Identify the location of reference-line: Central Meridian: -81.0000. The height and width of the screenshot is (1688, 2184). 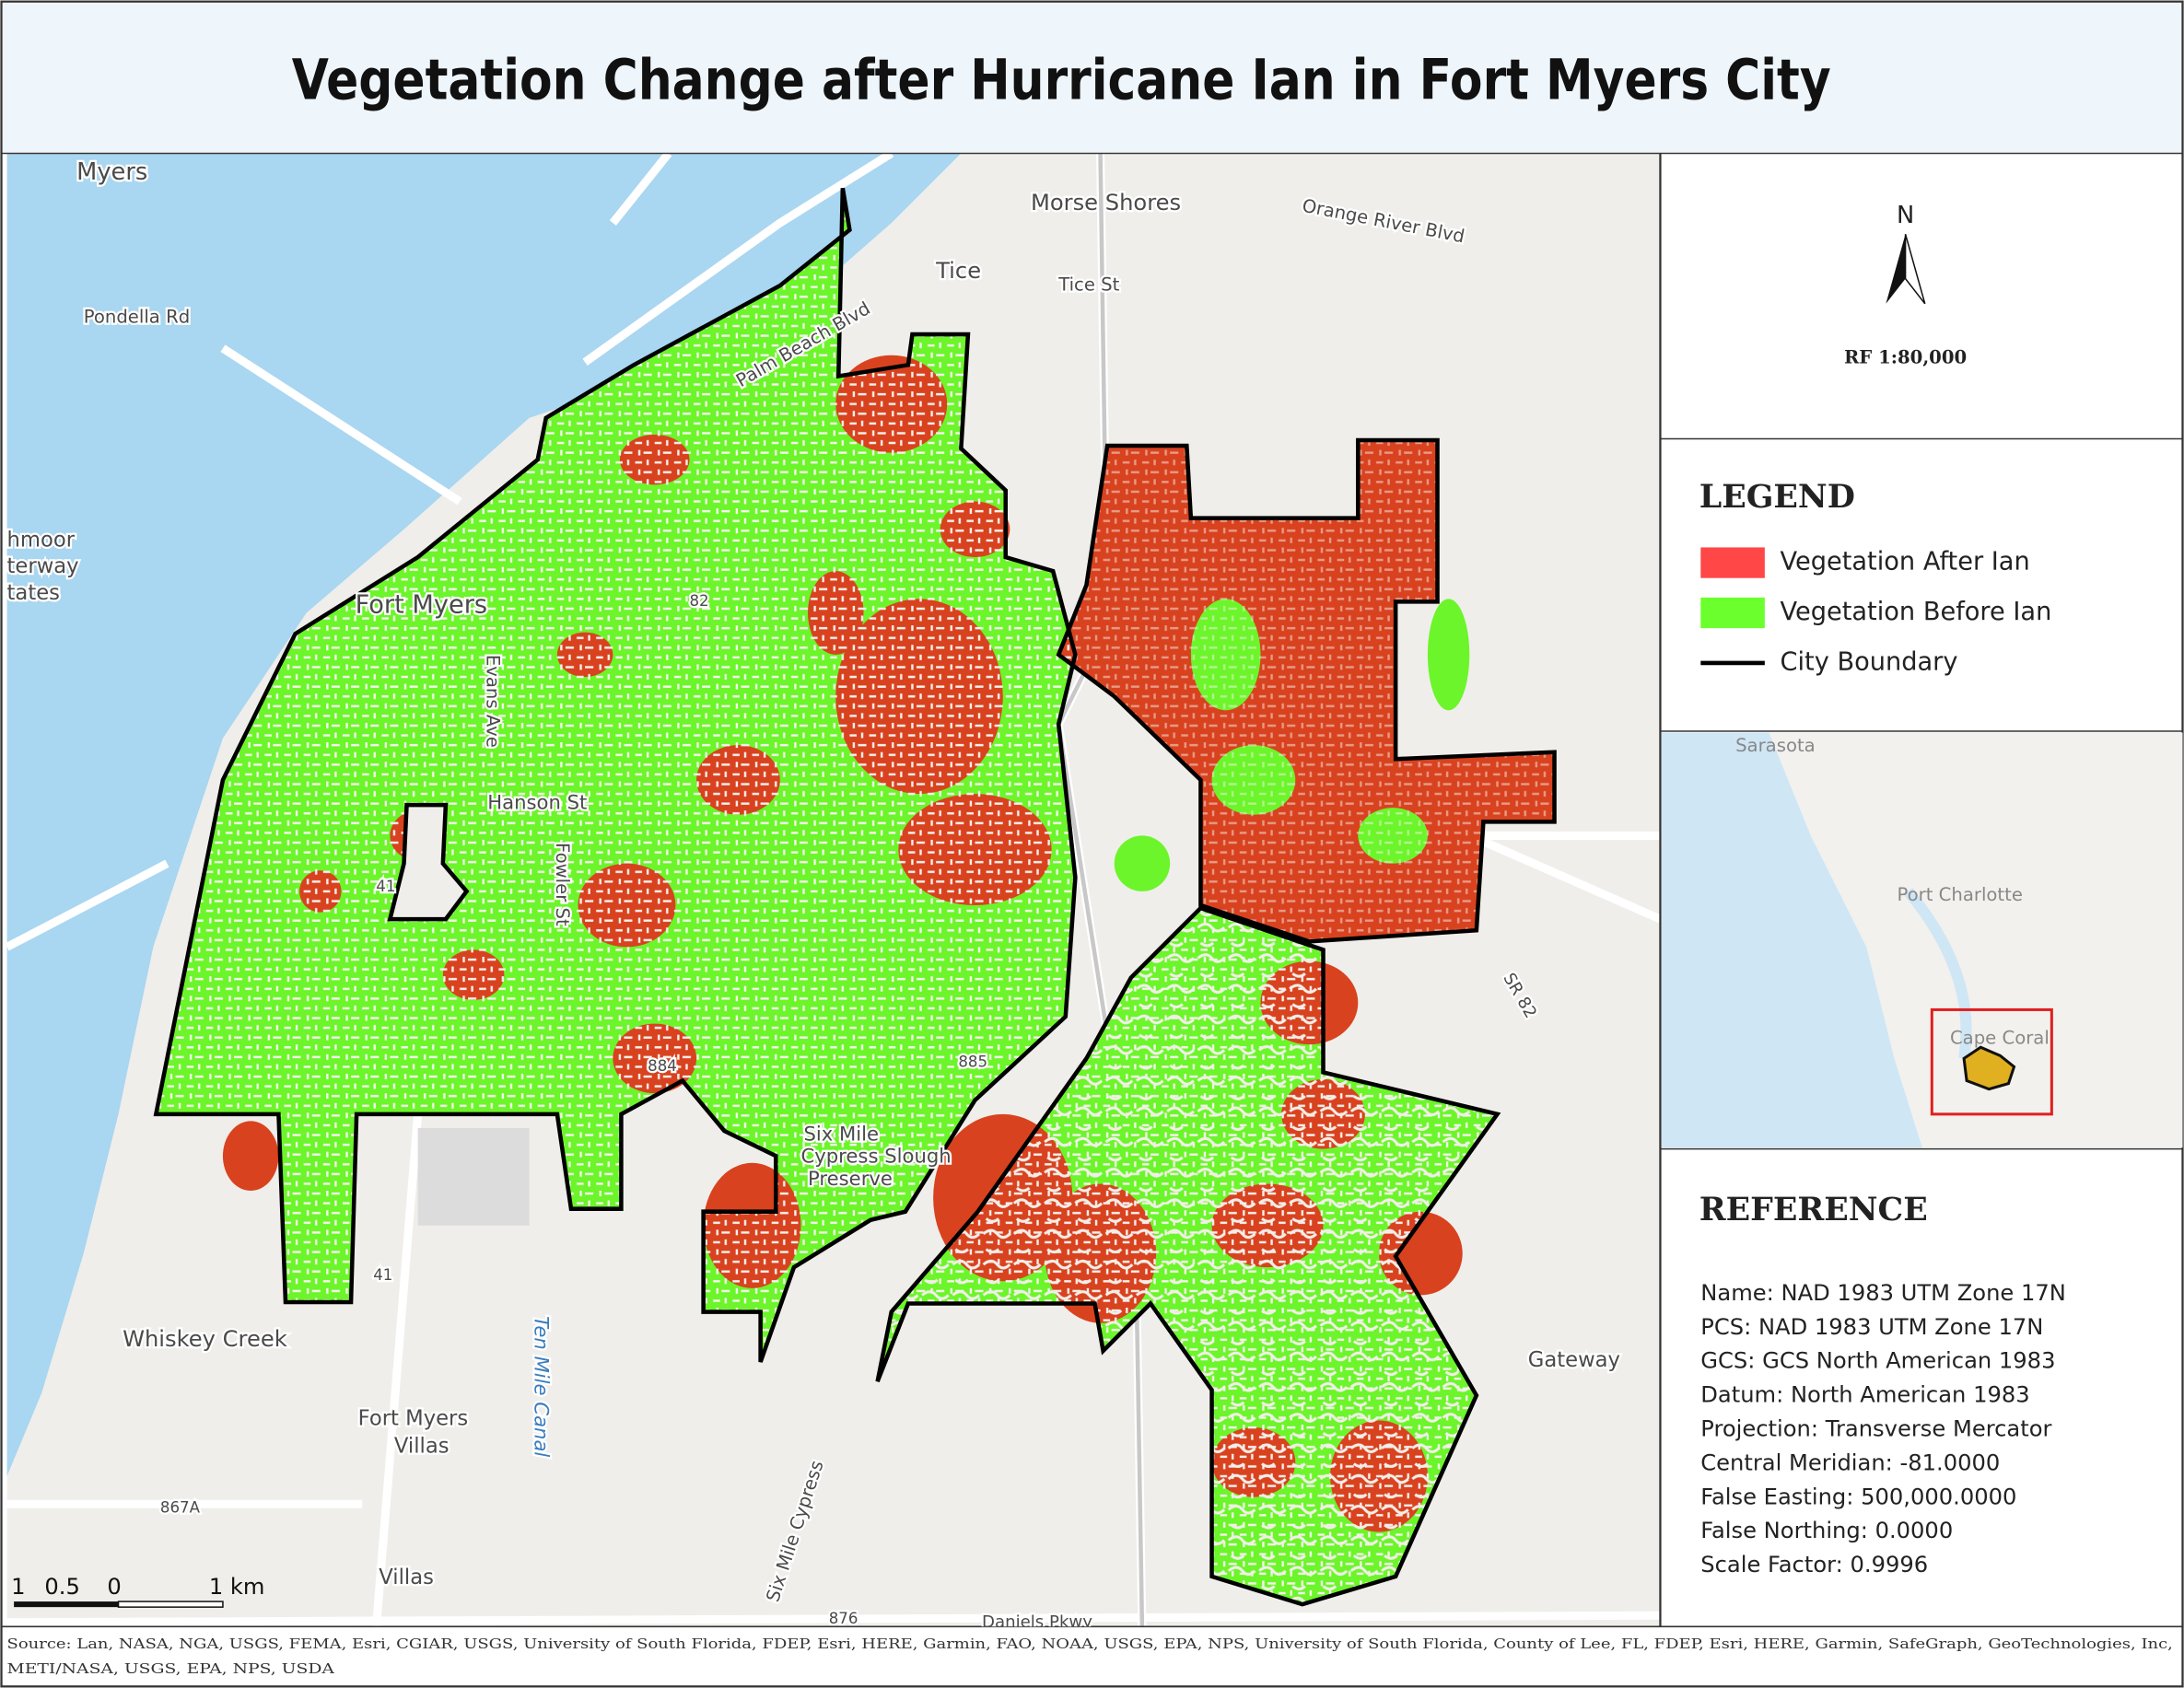
(1850, 1462).